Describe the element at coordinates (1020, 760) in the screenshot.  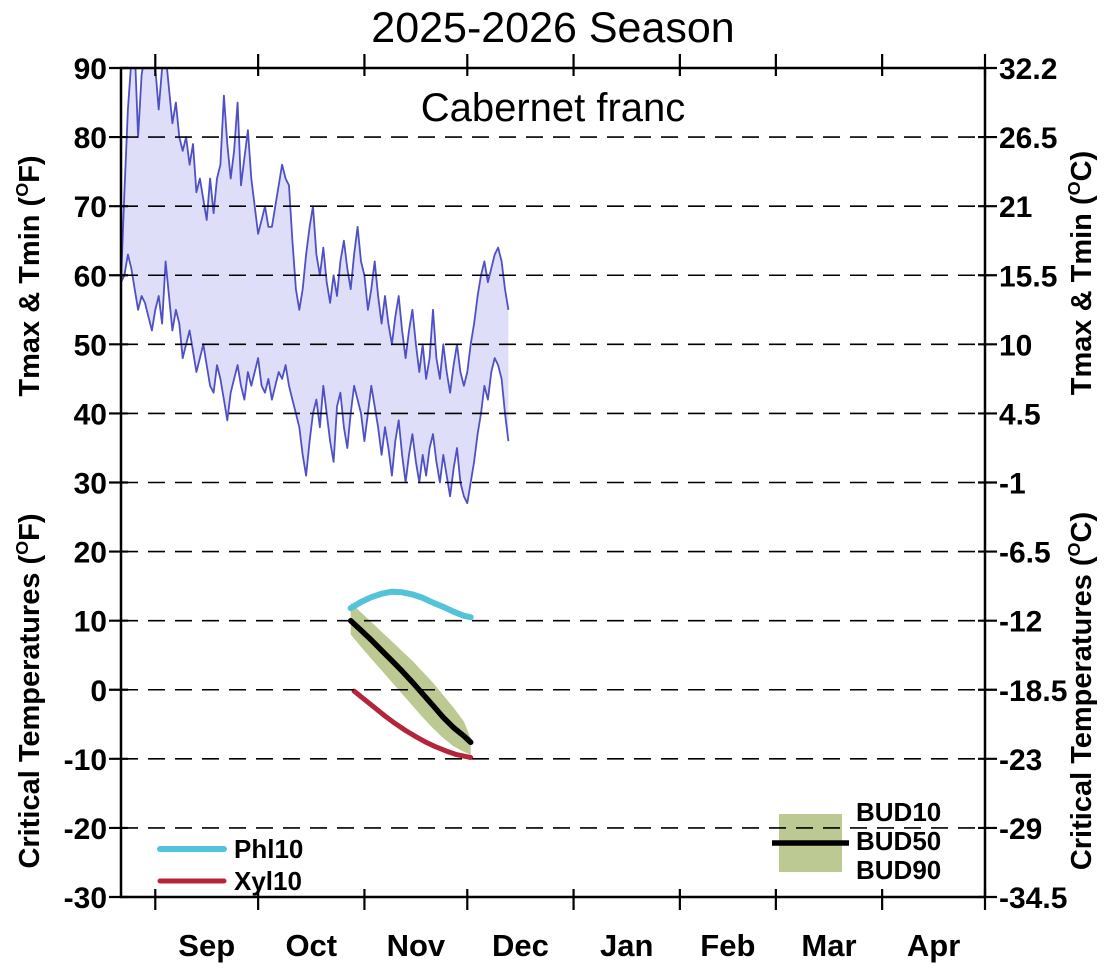
I see `y-tick-label-c: -23` at that location.